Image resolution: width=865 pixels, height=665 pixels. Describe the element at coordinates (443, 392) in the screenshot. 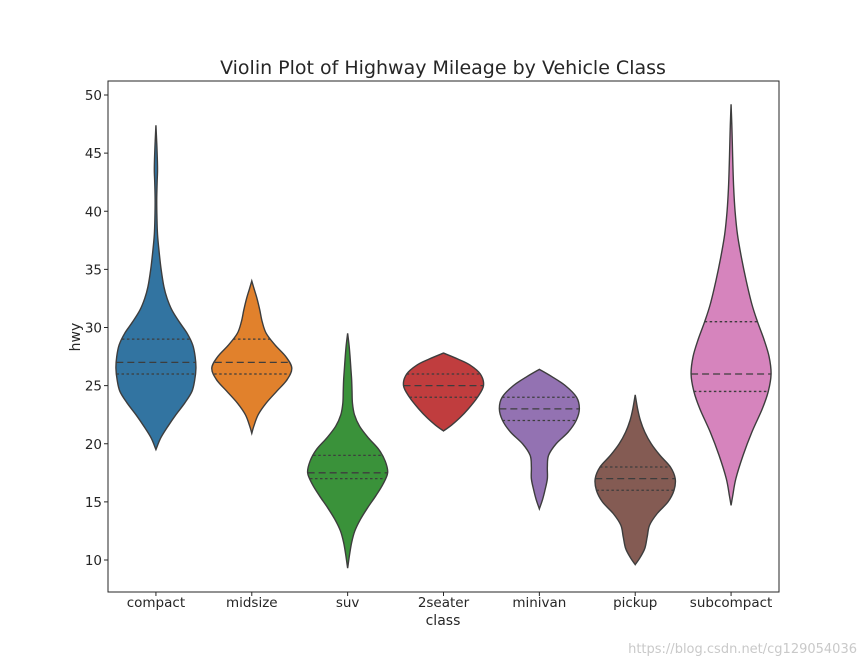

I see `violin-2seater` at that location.